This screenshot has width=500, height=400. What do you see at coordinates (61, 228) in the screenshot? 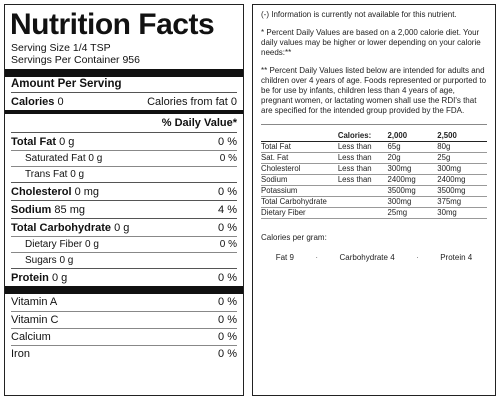
I see `nutrient-name: Total Carbohydrate` at bounding box center [61, 228].